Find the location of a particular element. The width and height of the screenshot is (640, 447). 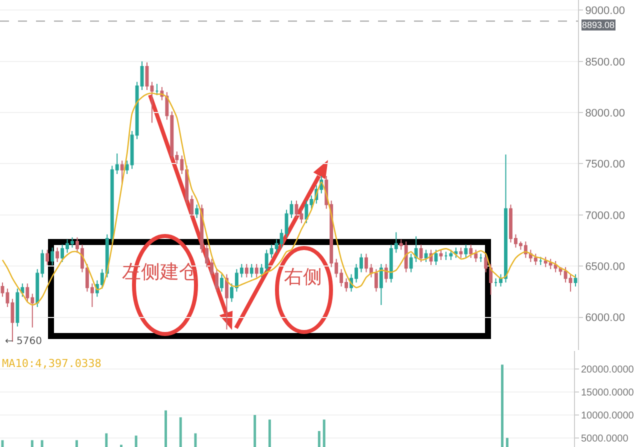

y-tick-label: 6500.00 is located at coordinates (605, 266).